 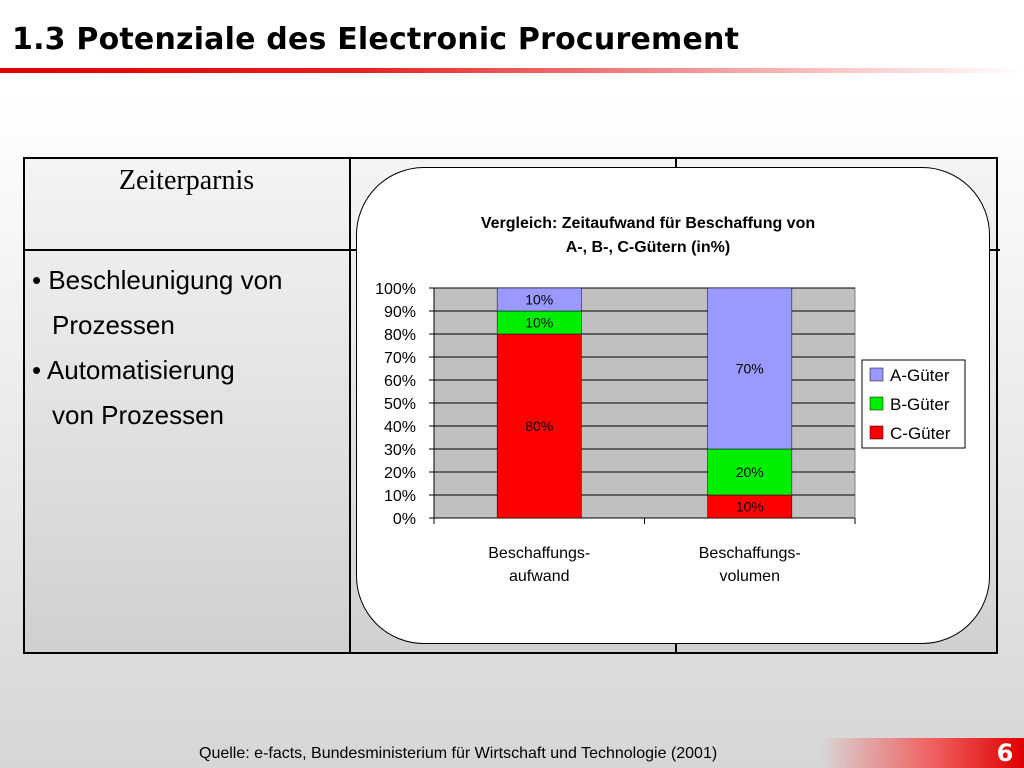 I want to click on y-tick-label: 80%, so click(x=400, y=335).